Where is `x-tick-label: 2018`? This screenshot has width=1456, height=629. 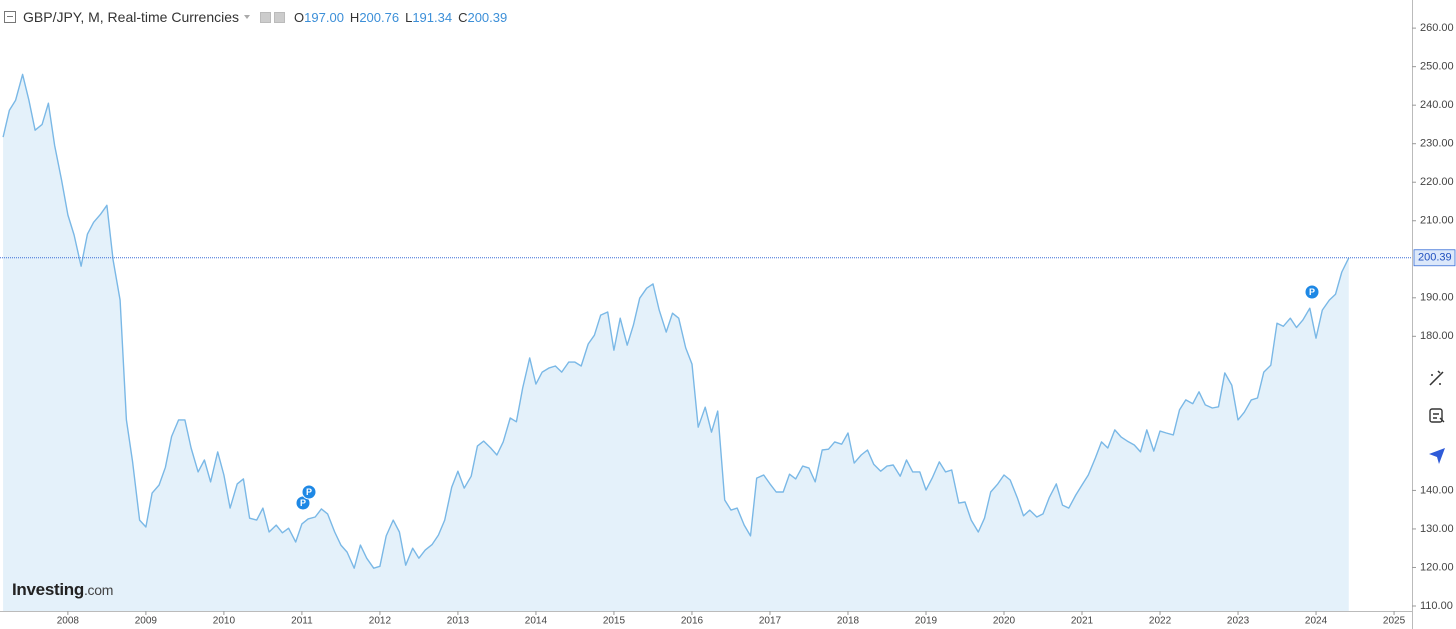
x-tick-label: 2018 is located at coordinates (848, 621).